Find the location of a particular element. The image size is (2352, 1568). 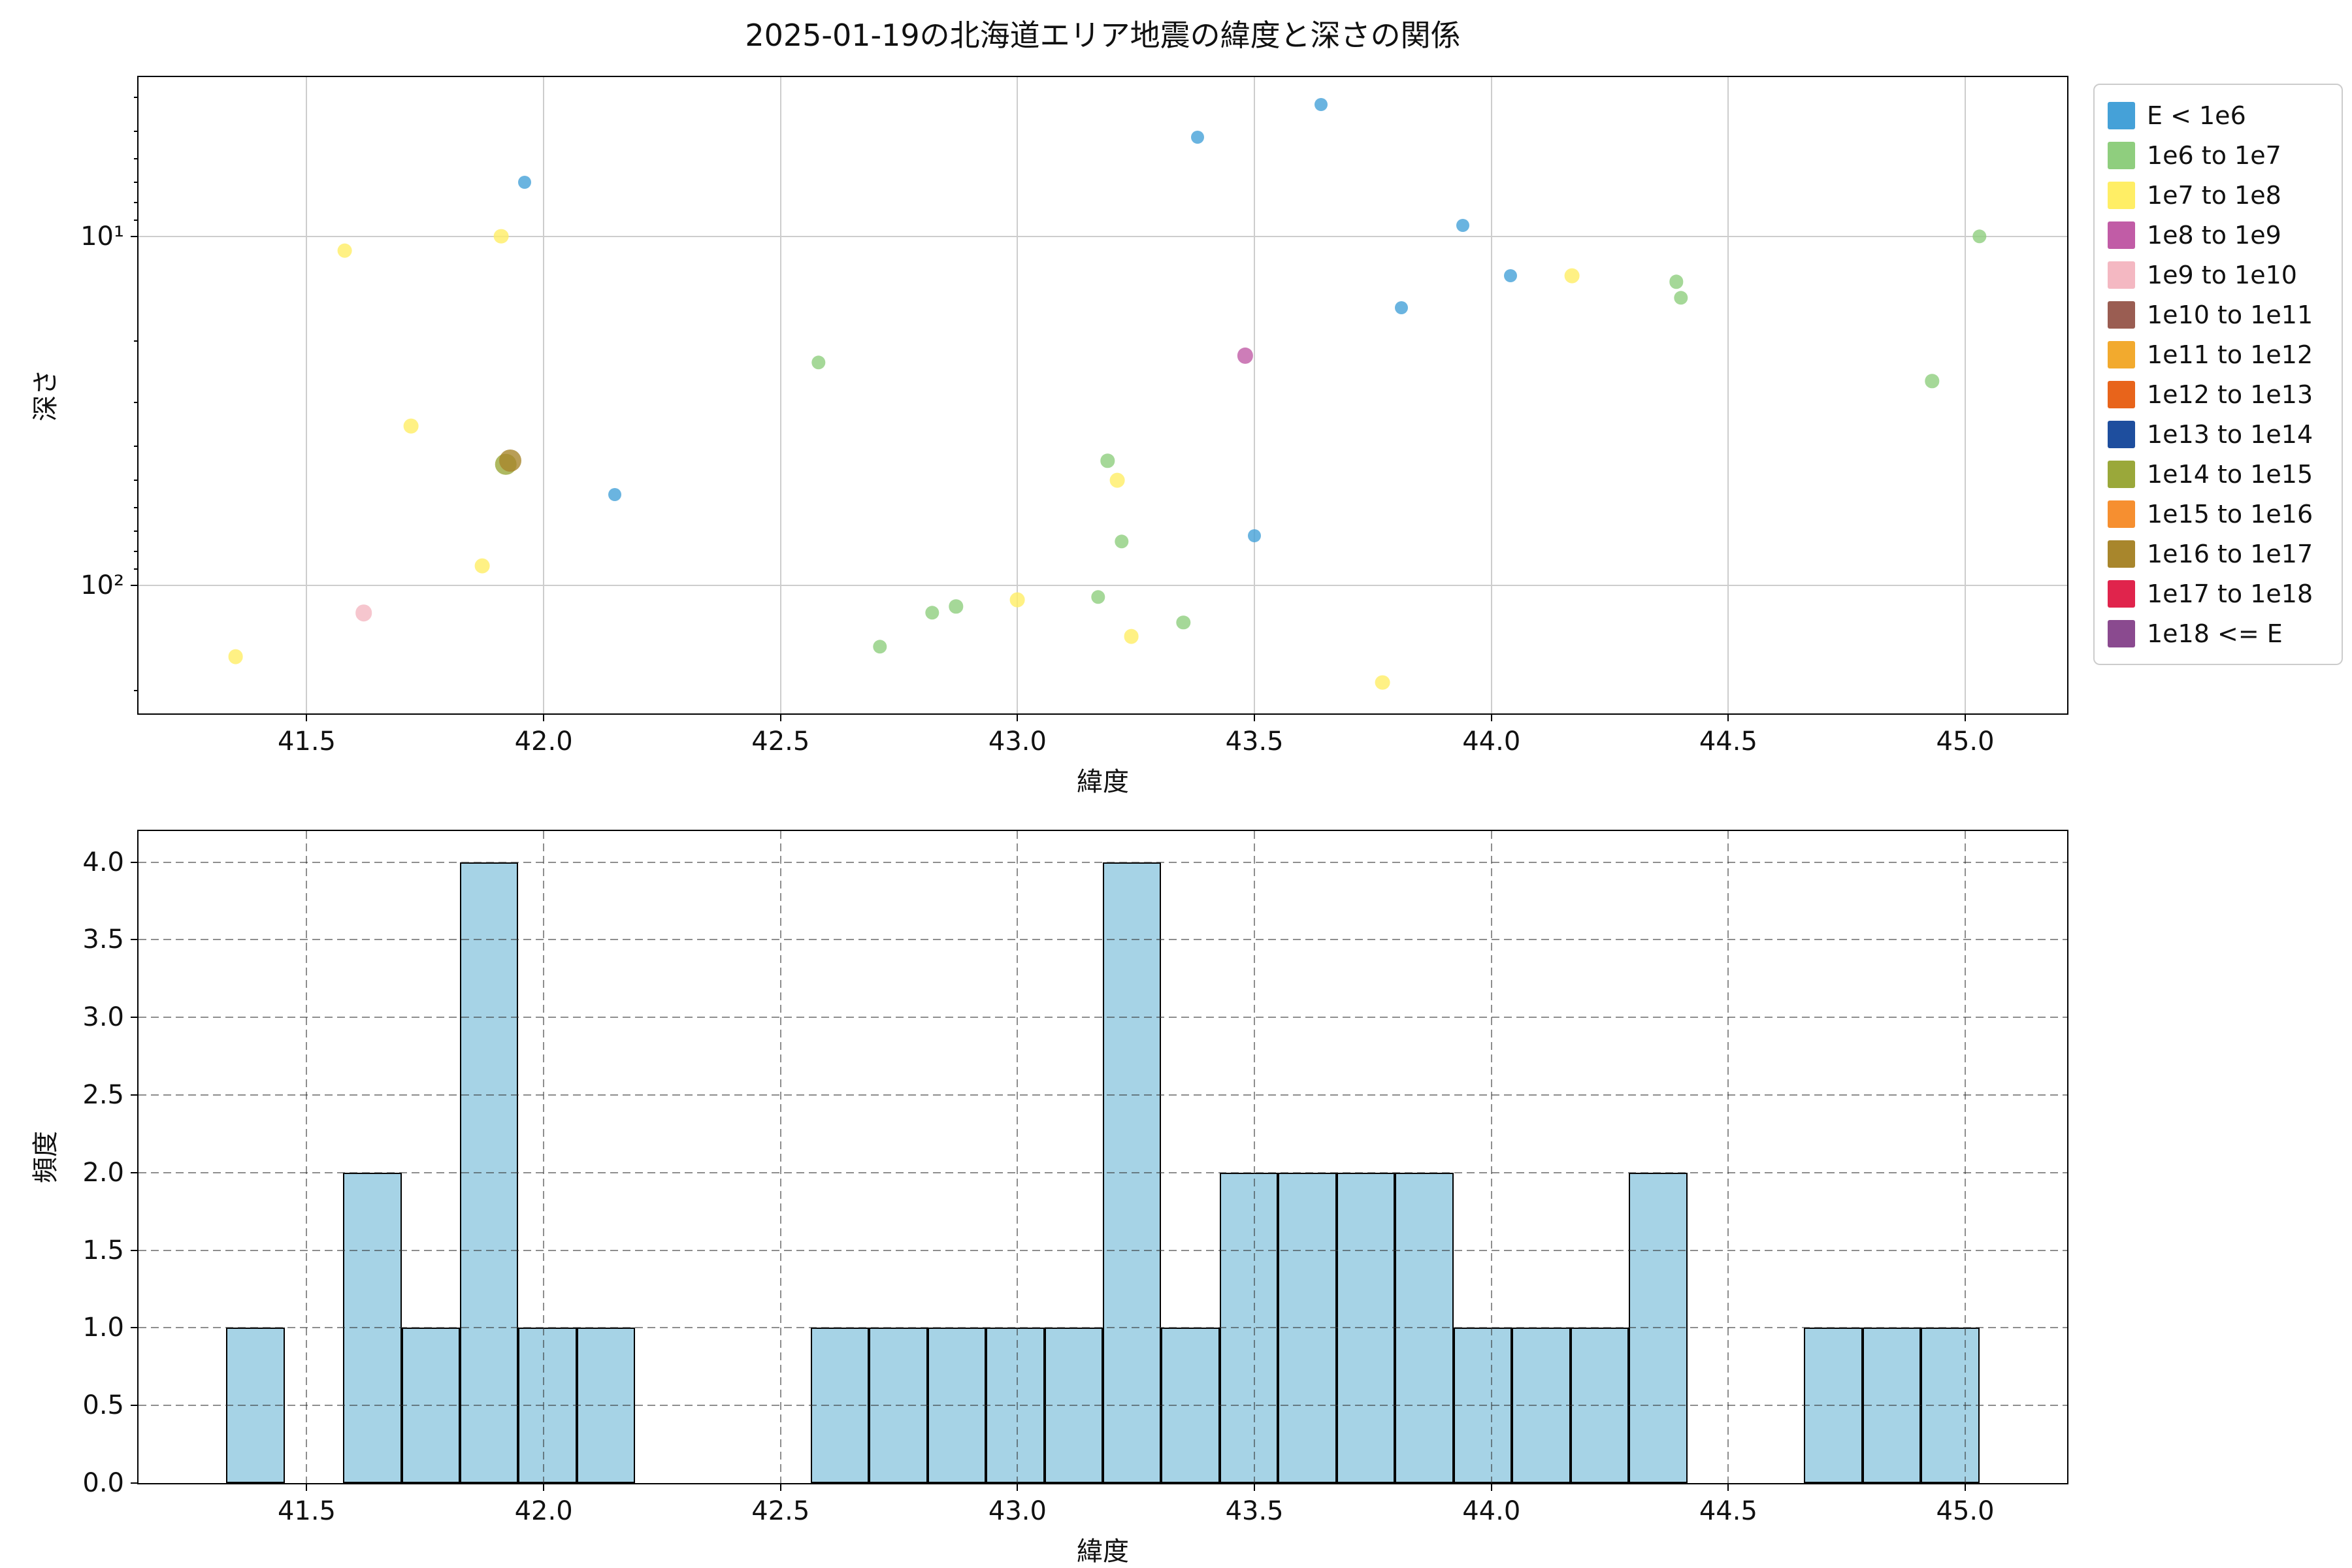

figure-title: 2025-01-19の北海道エリア地震の緯度と深さの関係 is located at coordinates (1103, 35).